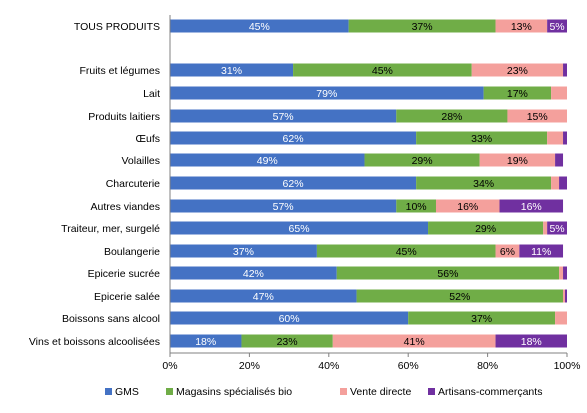 This screenshot has width=587, height=413. I want to click on bar-data-label: 6%, so click(507, 252).